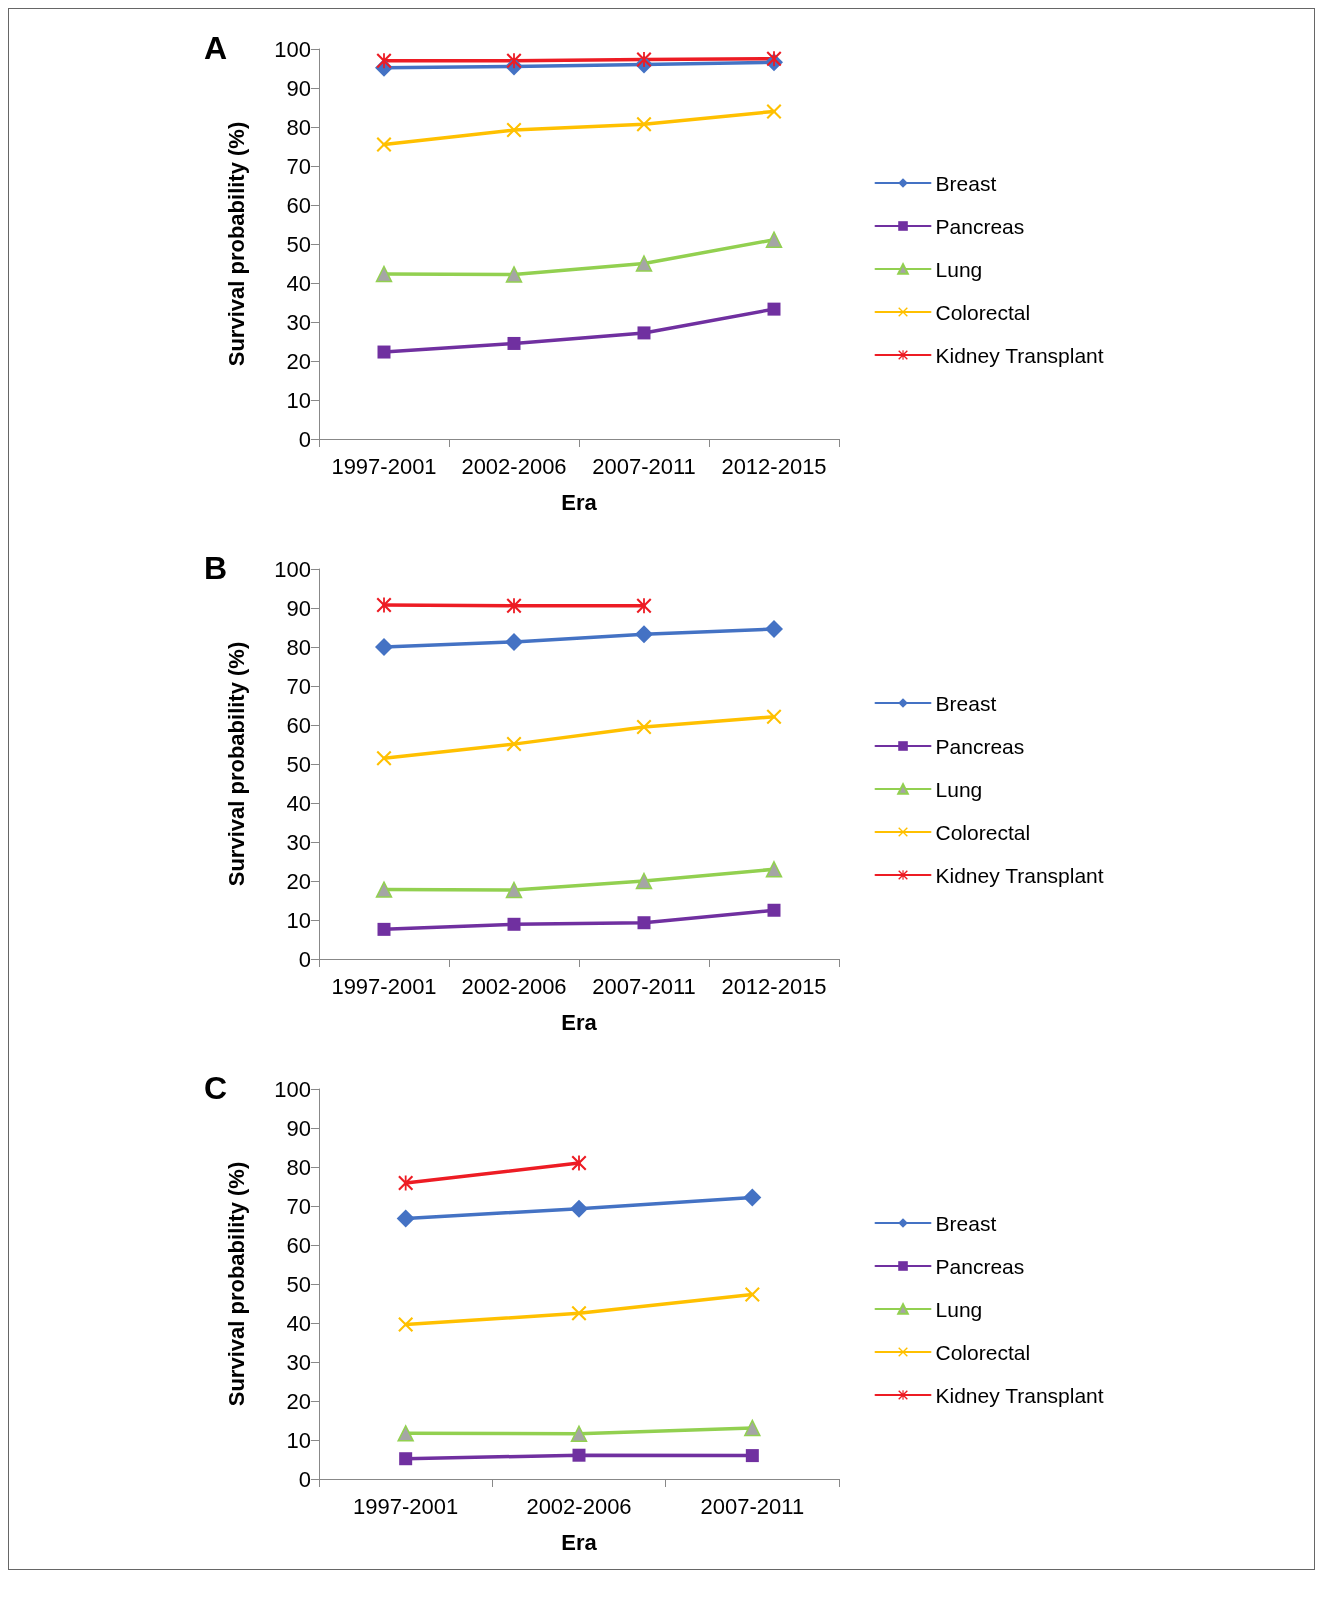  I want to click on chart-title: B, so click(216, 568).